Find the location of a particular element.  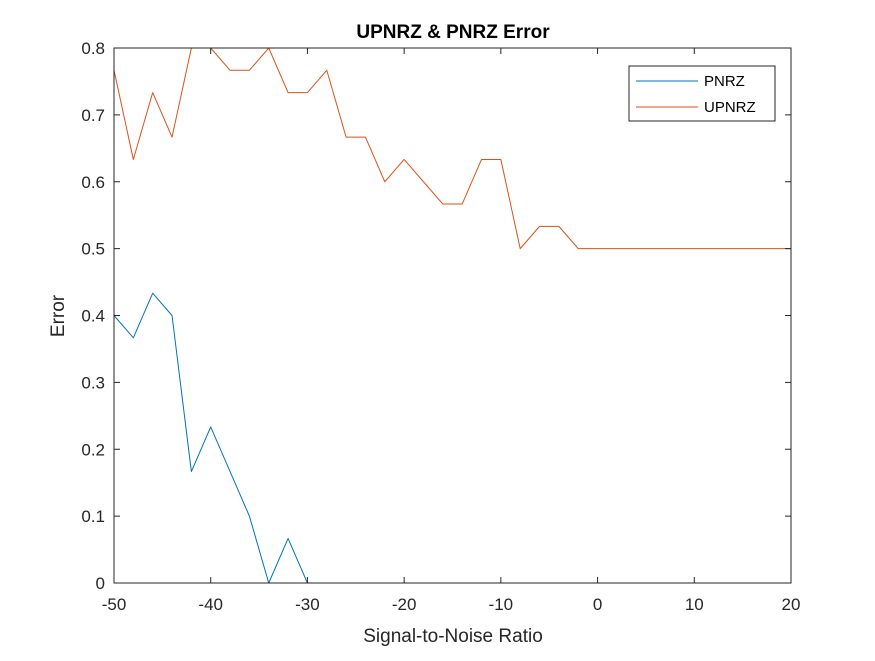

legend-label-upnrz: UPNRZ is located at coordinates (730, 107).